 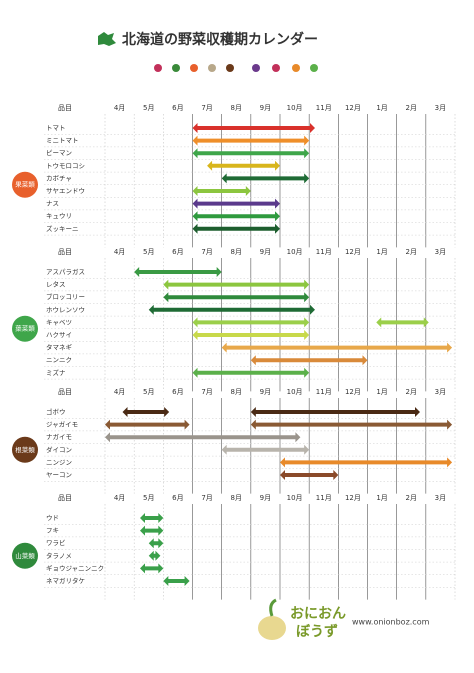 I want to click on row-label: ギョウジャニンニク, so click(x=75, y=568).